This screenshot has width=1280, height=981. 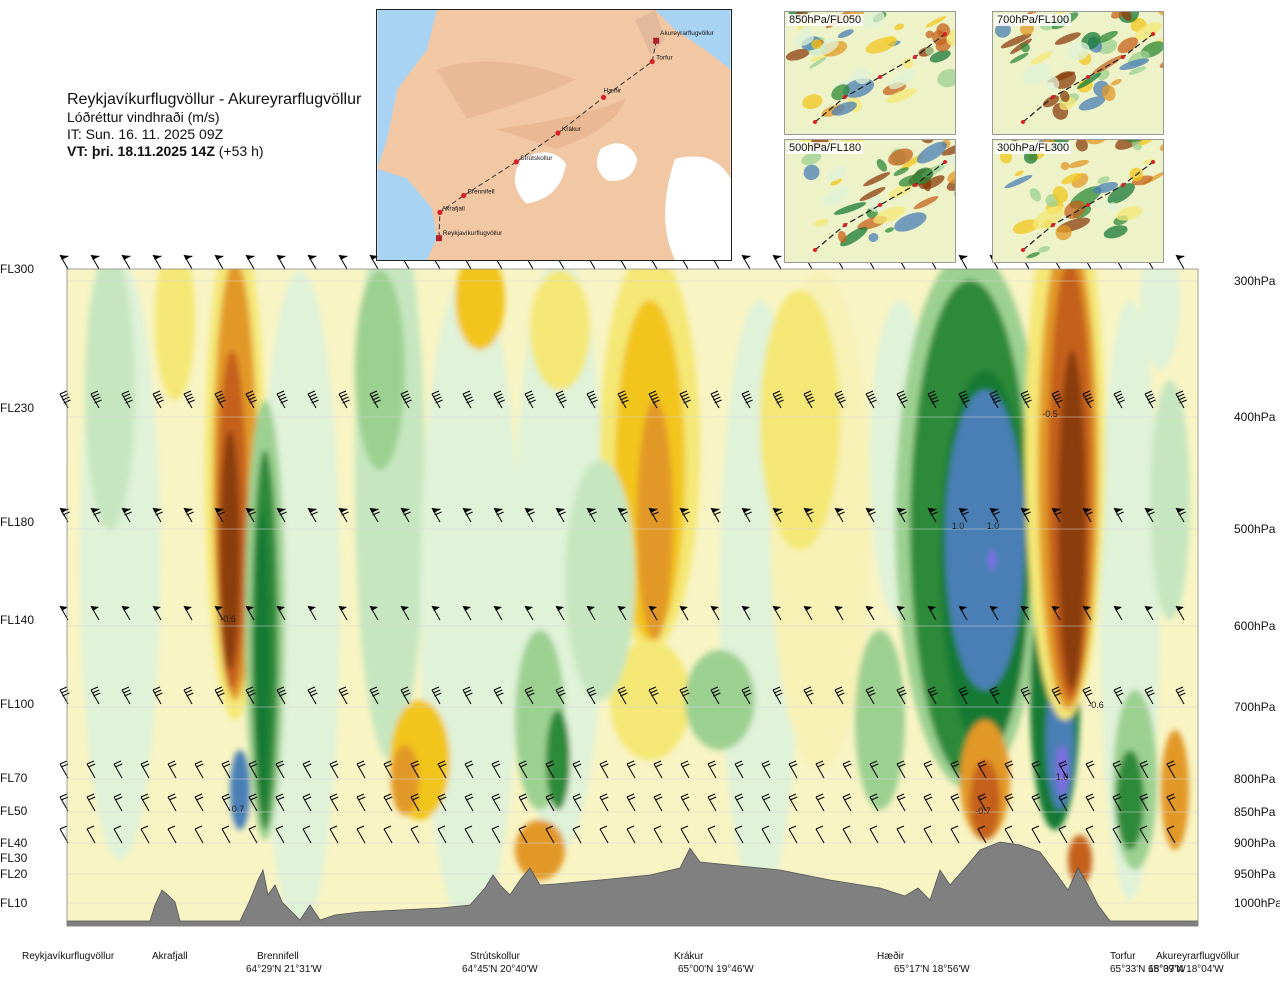 I want to click on pressure-tick-label: 1000hPa, so click(x=1257, y=903).